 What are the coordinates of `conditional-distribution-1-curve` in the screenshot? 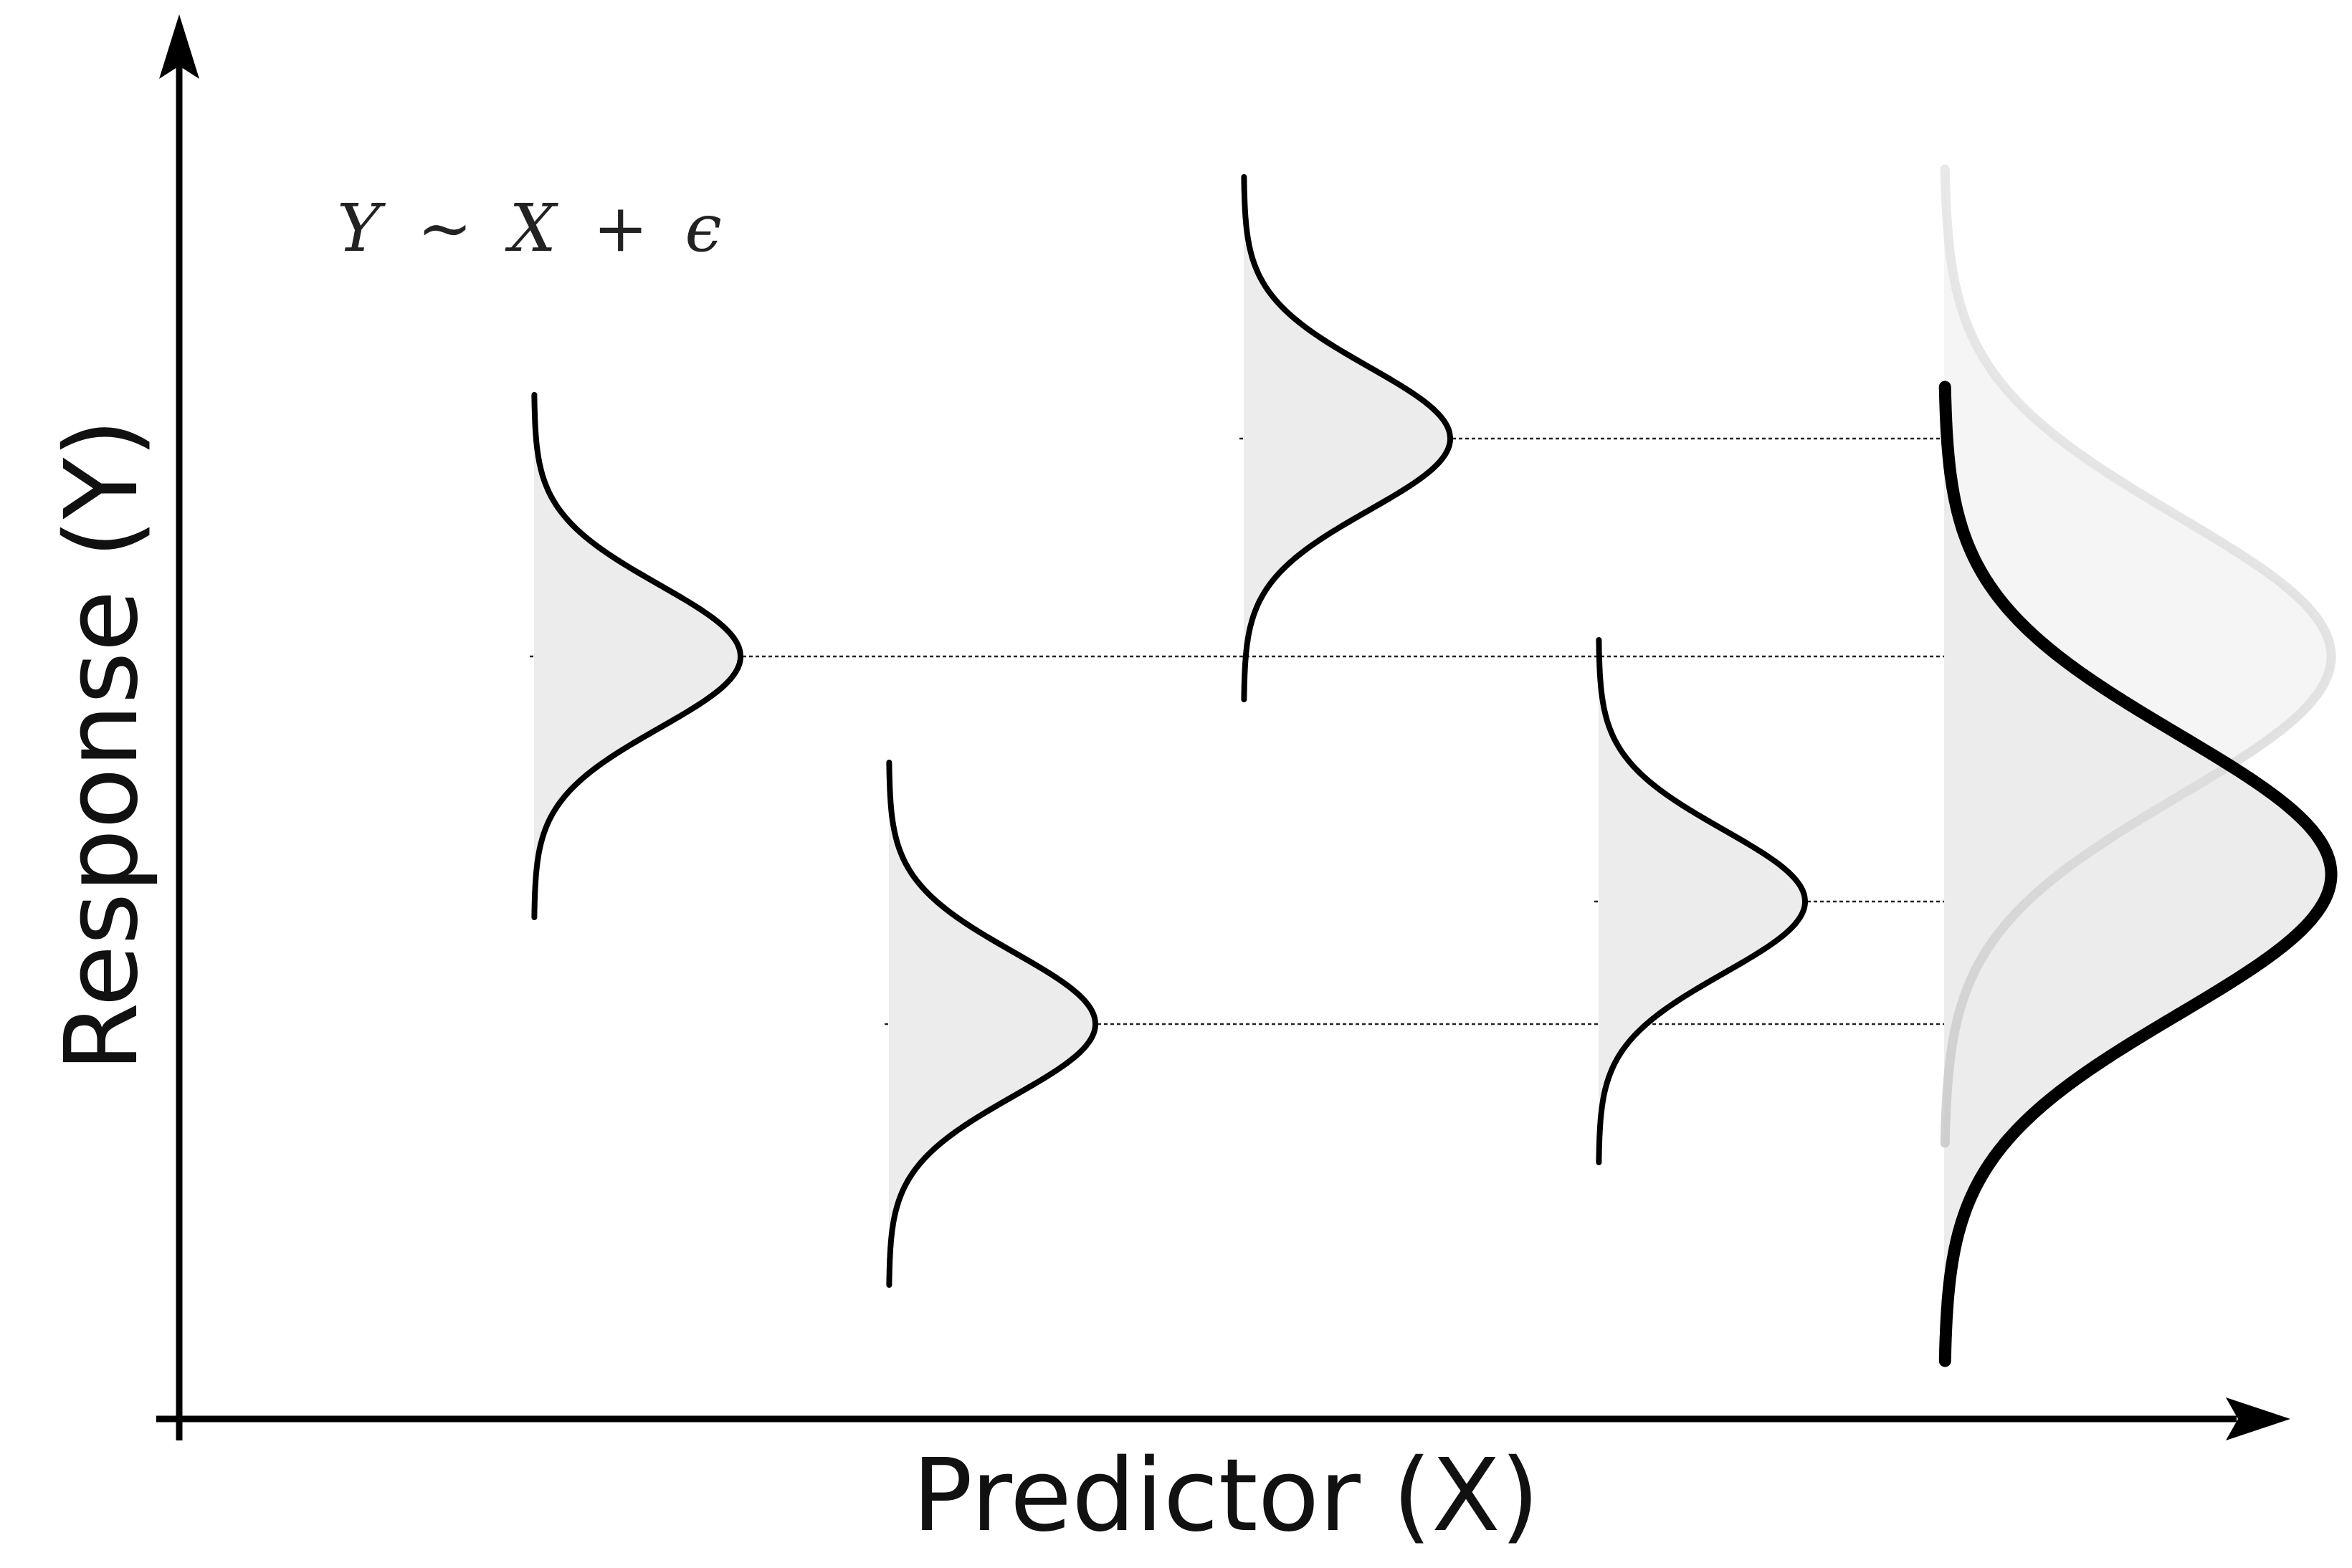 It's located at (637, 656).